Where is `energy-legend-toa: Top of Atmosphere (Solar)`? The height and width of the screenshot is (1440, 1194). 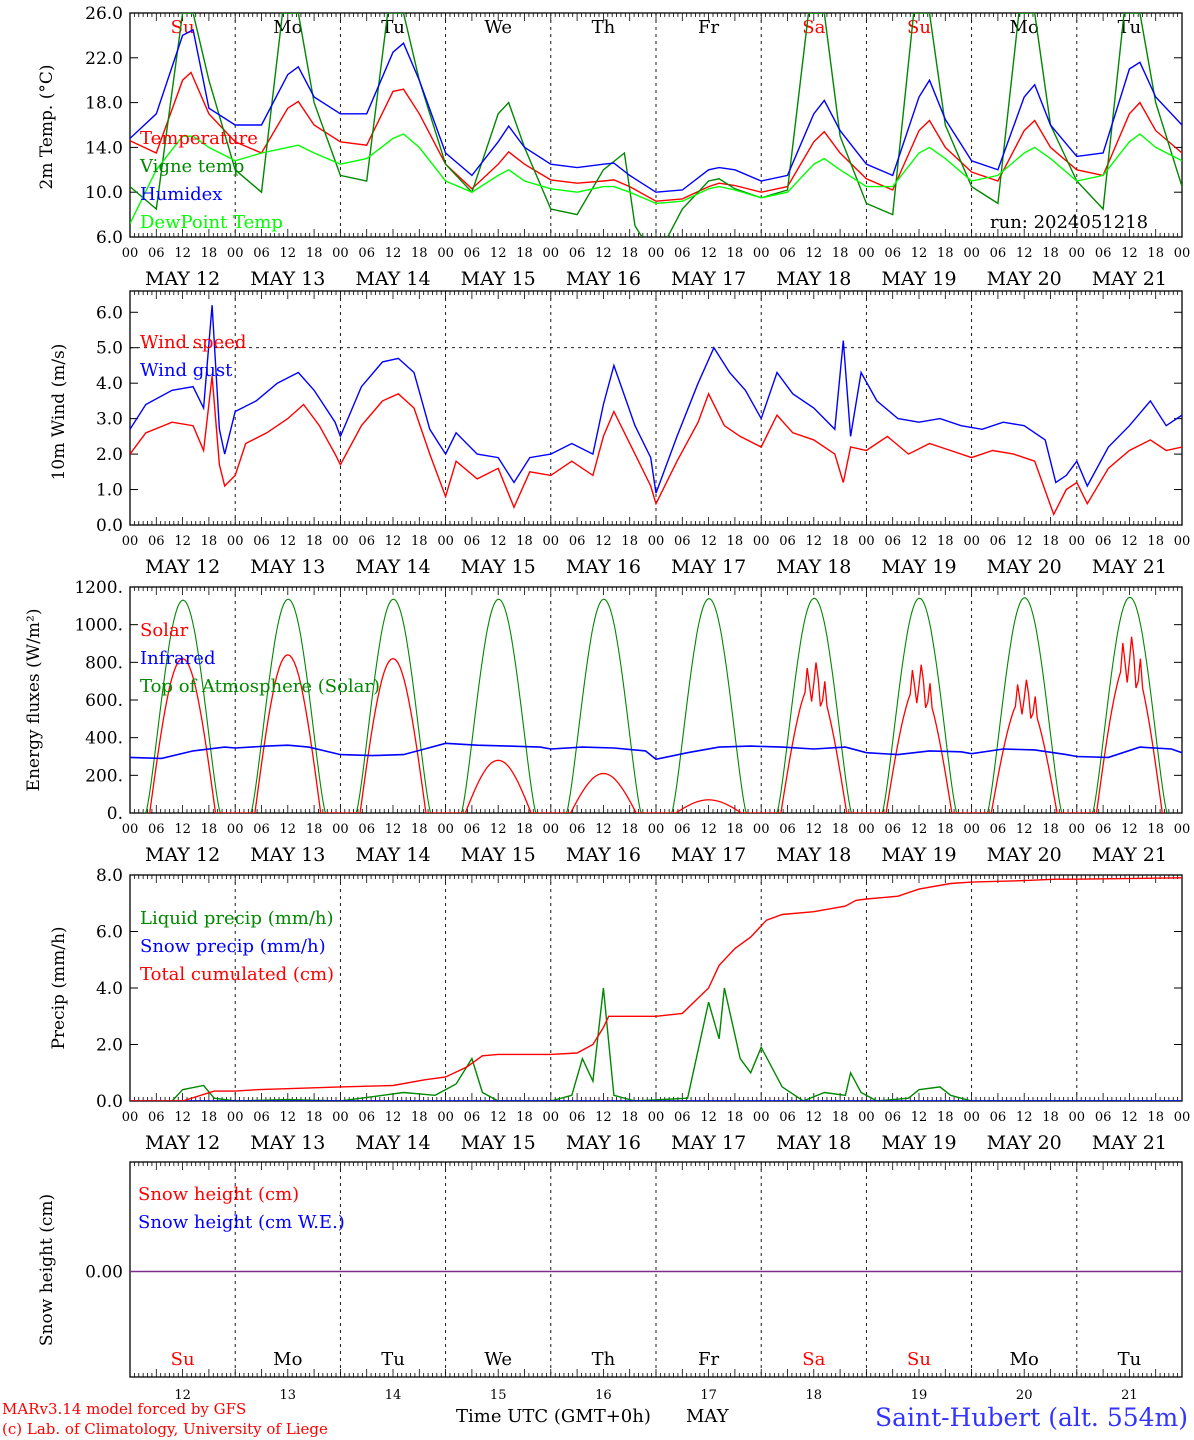
energy-legend-toa: Top of Atmosphere (Solar) is located at coordinates (260, 686).